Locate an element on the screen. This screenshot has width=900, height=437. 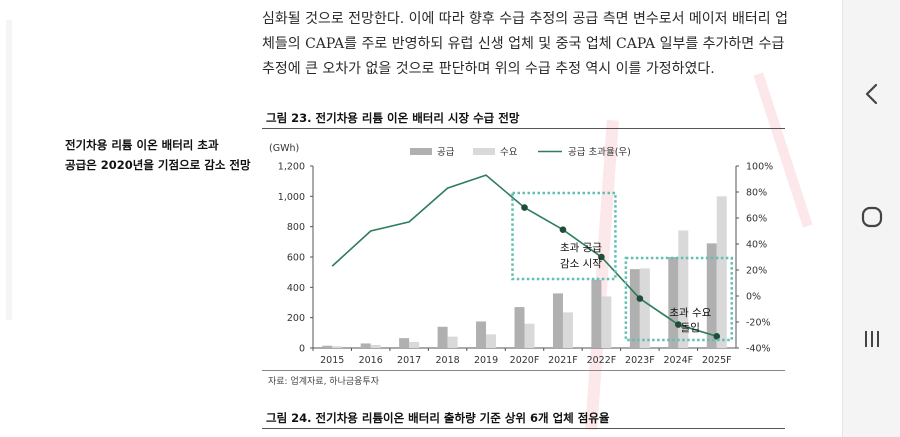
side-note-line: 전기차용 리튬 이온 배터리 초과 is located at coordinates (142, 145).